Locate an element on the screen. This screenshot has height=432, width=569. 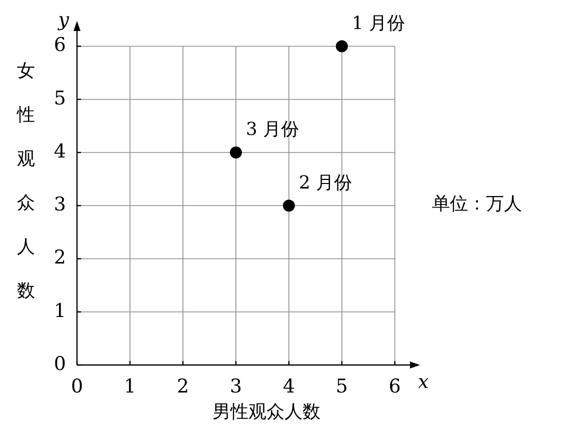
y-tick-label: 2 is located at coordinates (60, 257).